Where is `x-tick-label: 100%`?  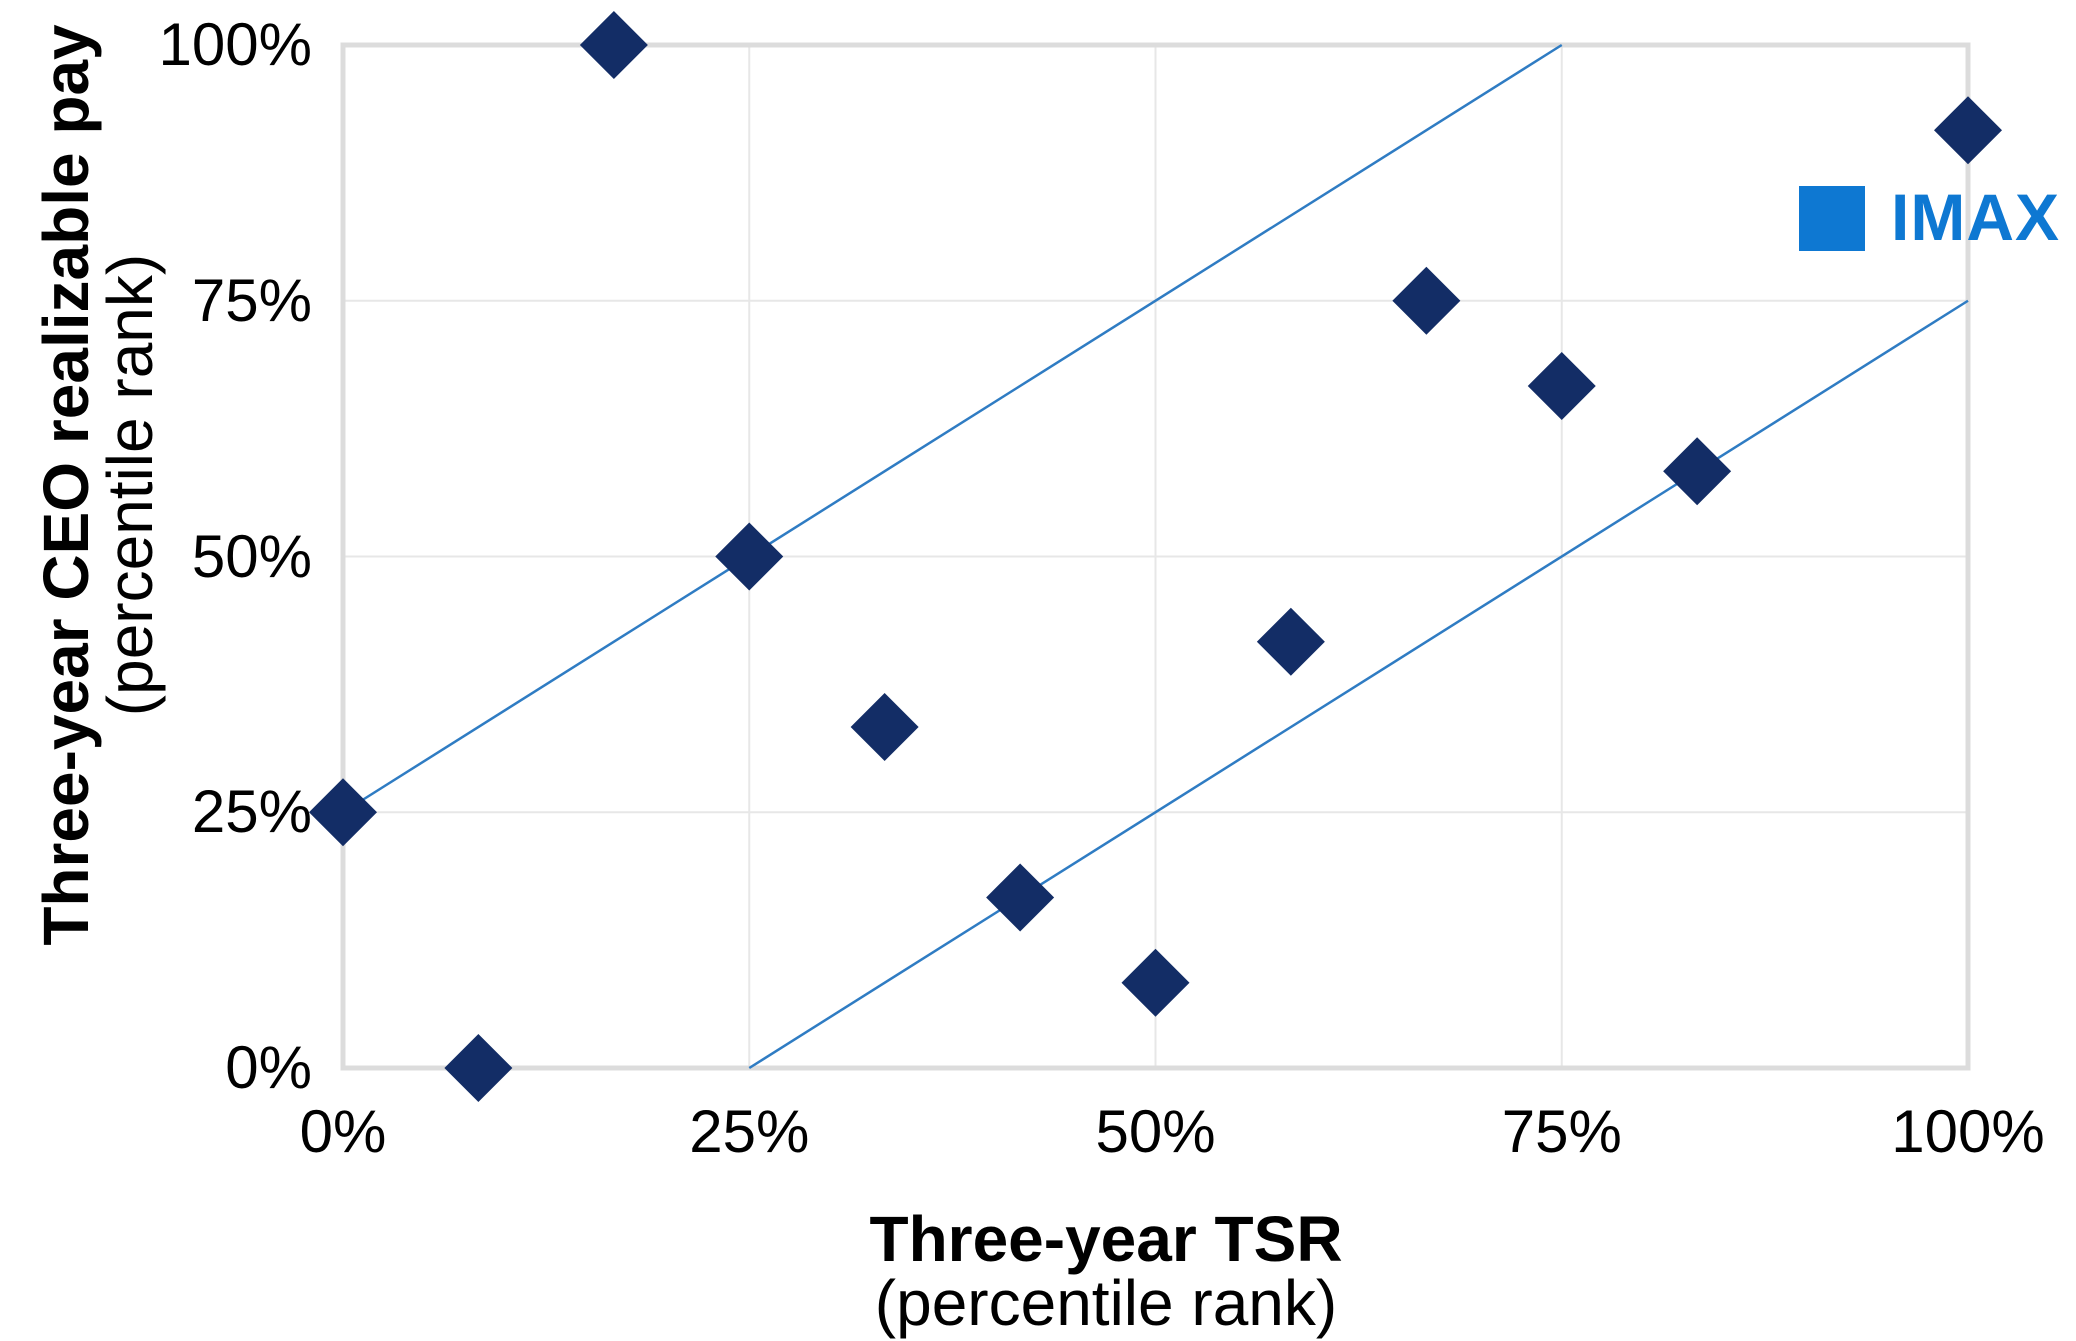 x-tick-label: 100% is located at coordinates (1968, 1131).